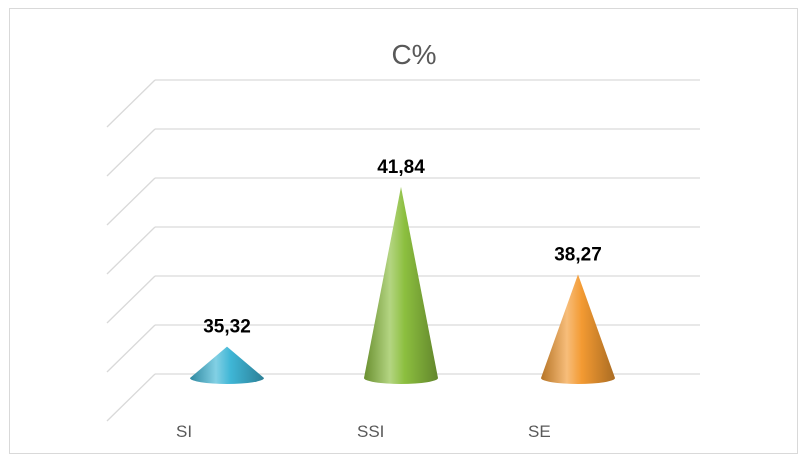 The width and height of the screenshot is (808, 461). Describe the element at coordinates (413, 54) in the screenshot. I see `chart-title: C%` at that location.